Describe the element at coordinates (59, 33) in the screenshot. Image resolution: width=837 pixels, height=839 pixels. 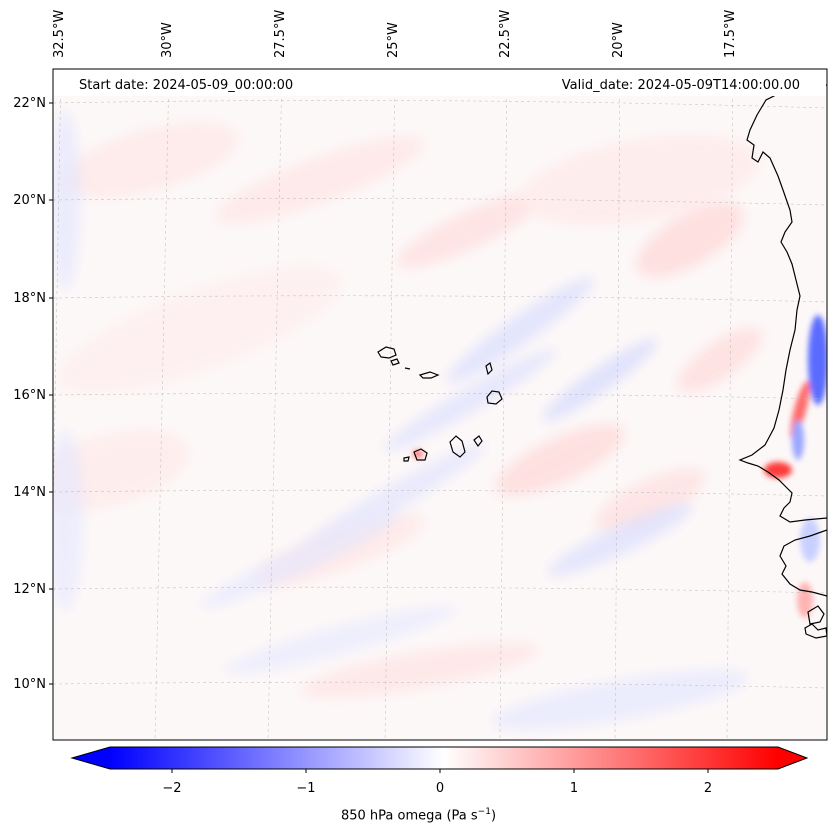
I see `lon-label: 32.5°W` at that location.